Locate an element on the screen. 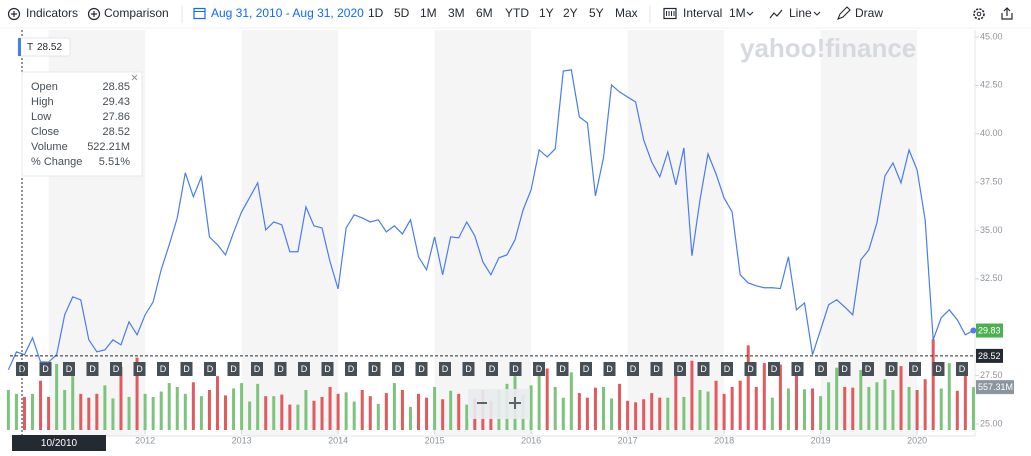 This screenshot has height=456, width=1031. date-range: Aug 31, 2010 - Aug 31, 2020 is located at coordinates (287, 13).